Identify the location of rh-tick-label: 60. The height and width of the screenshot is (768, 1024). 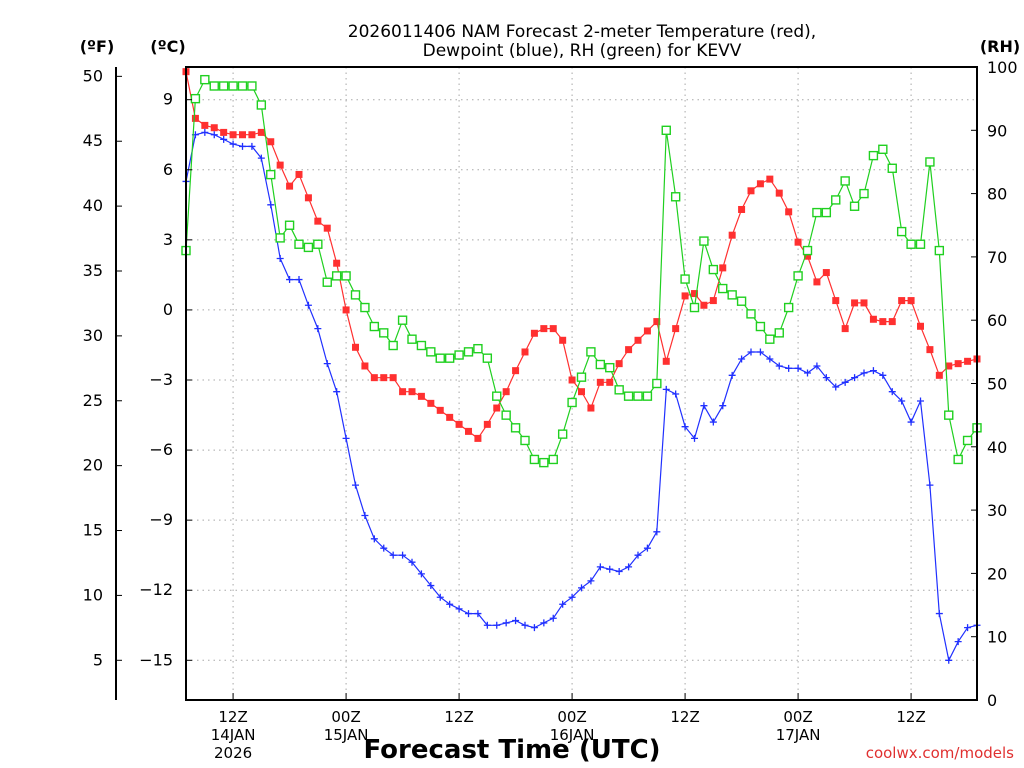
(997, 320).